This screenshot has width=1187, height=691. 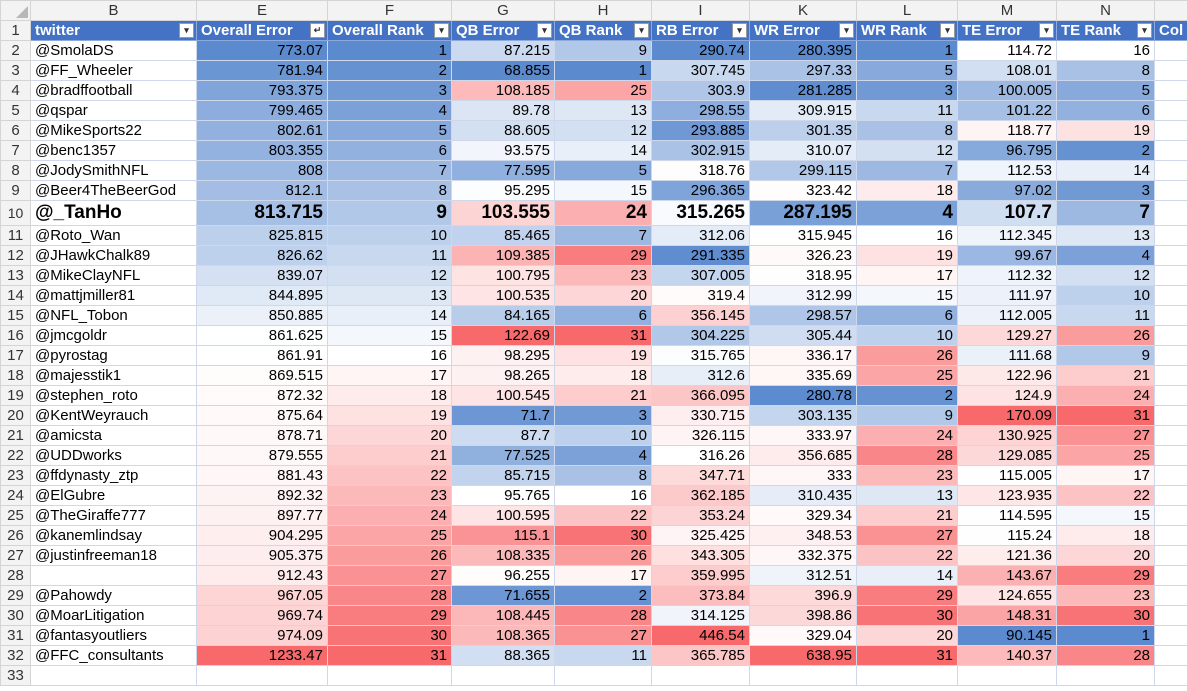 What do you see at coordinates (803, 655) in the screenshot?
I see `value-cell: 638.95` at bounding box center [803, 655].